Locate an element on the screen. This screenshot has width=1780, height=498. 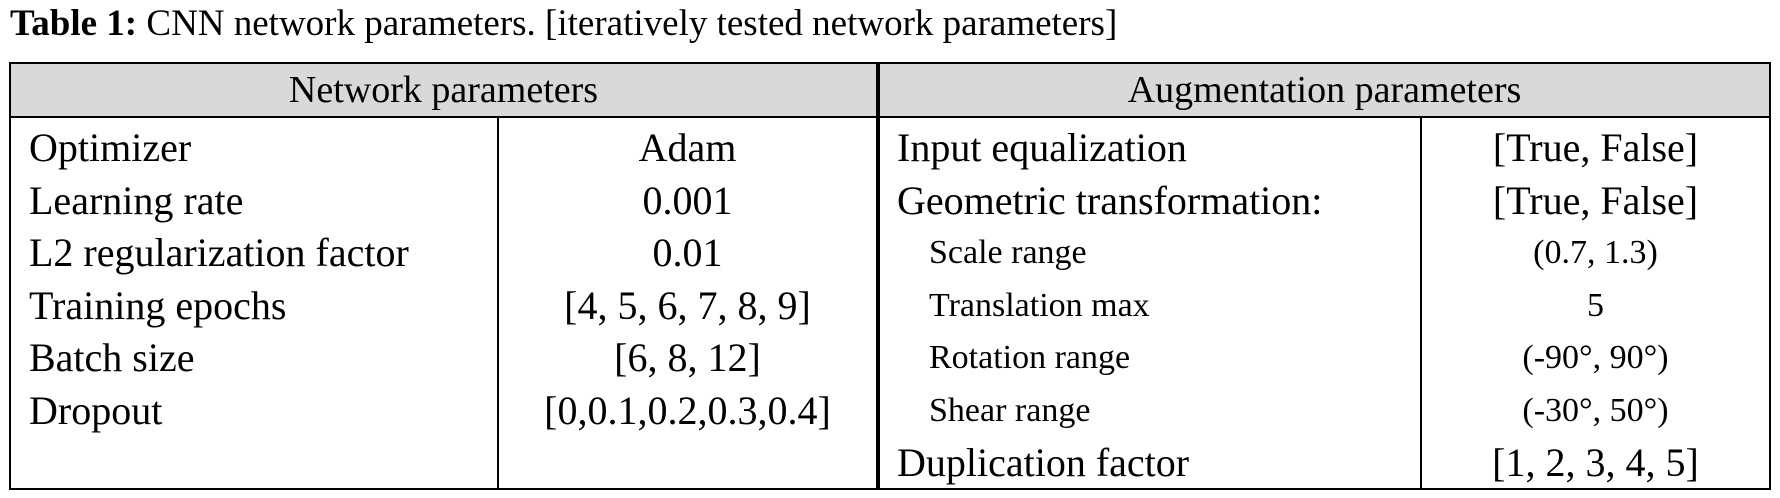
param-name: Learning rate is located at coordinates (136, 200).